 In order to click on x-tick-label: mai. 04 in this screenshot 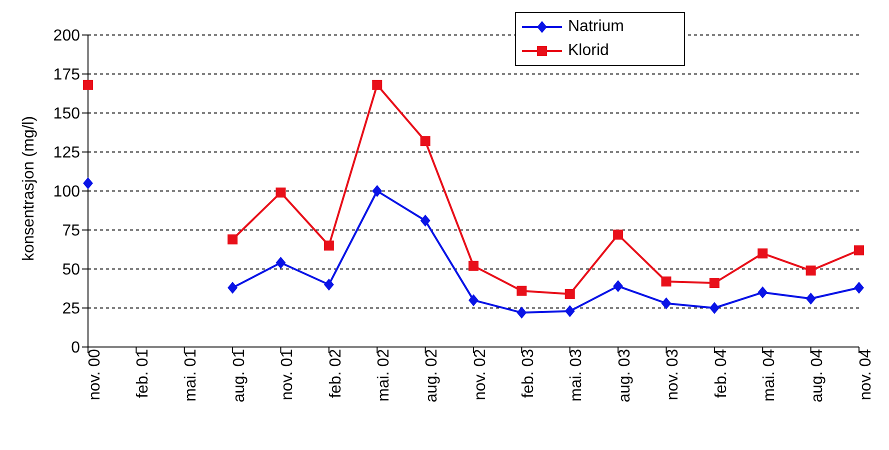, I will do `click(769, 375)`.